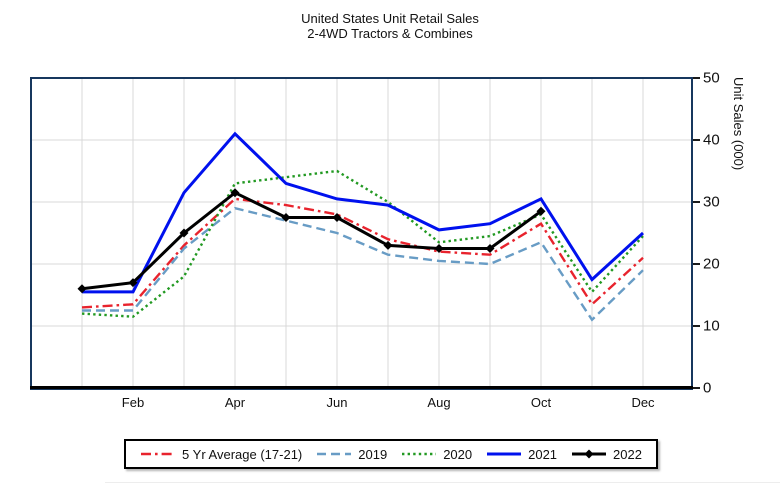 The image size is (780, 486). What do you see at coordinates (311, 240) in the screenshot?
I see `series-line-2022` at bounding box center [311, 240].